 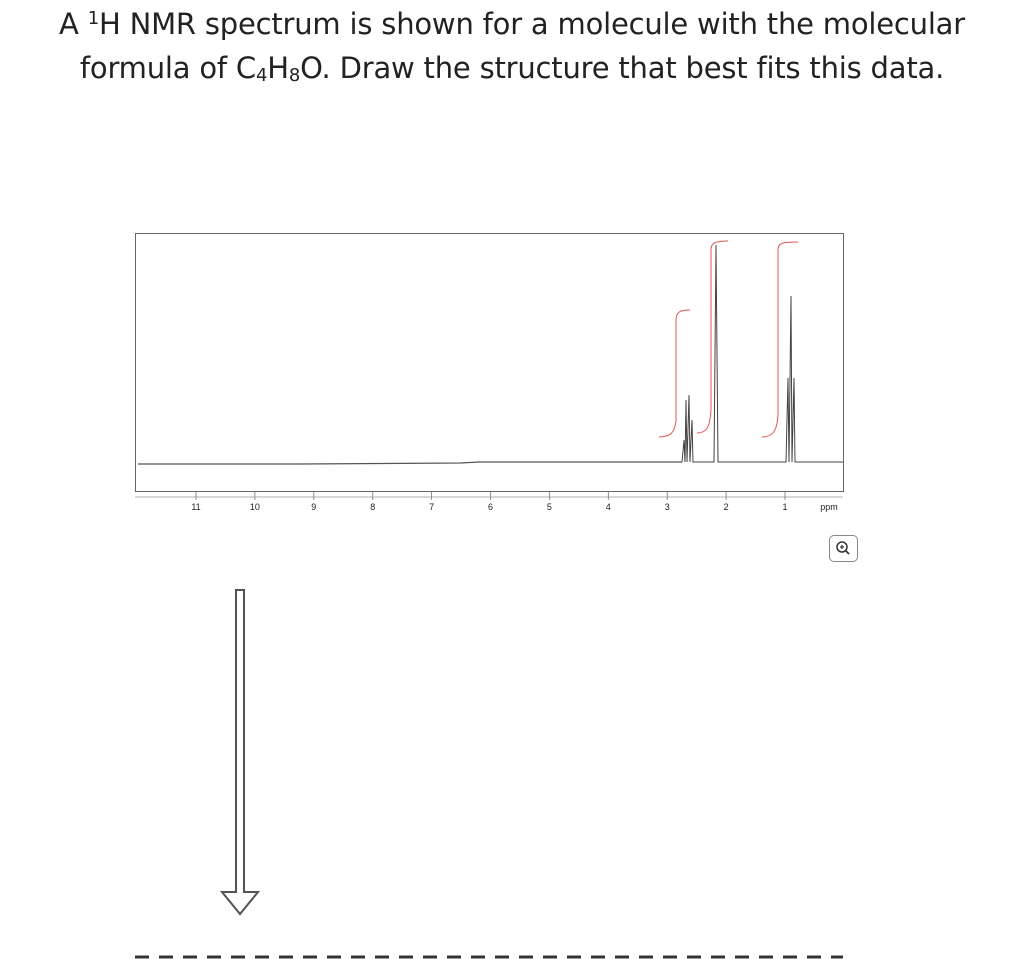 I want to click on tick-label: 4, so click(x=608, y=507).